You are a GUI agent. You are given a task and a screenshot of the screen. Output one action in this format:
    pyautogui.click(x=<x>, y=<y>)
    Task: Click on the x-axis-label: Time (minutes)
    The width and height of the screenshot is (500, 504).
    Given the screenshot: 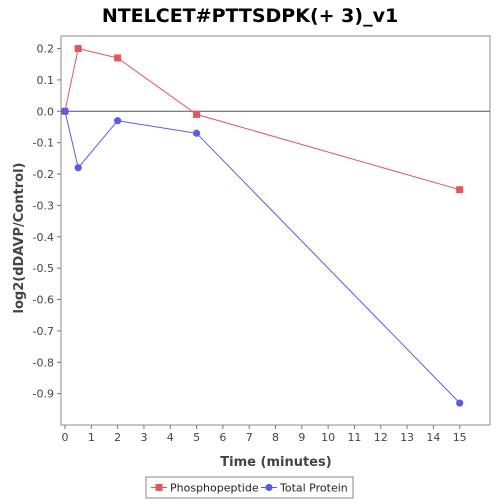 What is the action you would take?
    pyautogui.click(x=275, y=462)
    